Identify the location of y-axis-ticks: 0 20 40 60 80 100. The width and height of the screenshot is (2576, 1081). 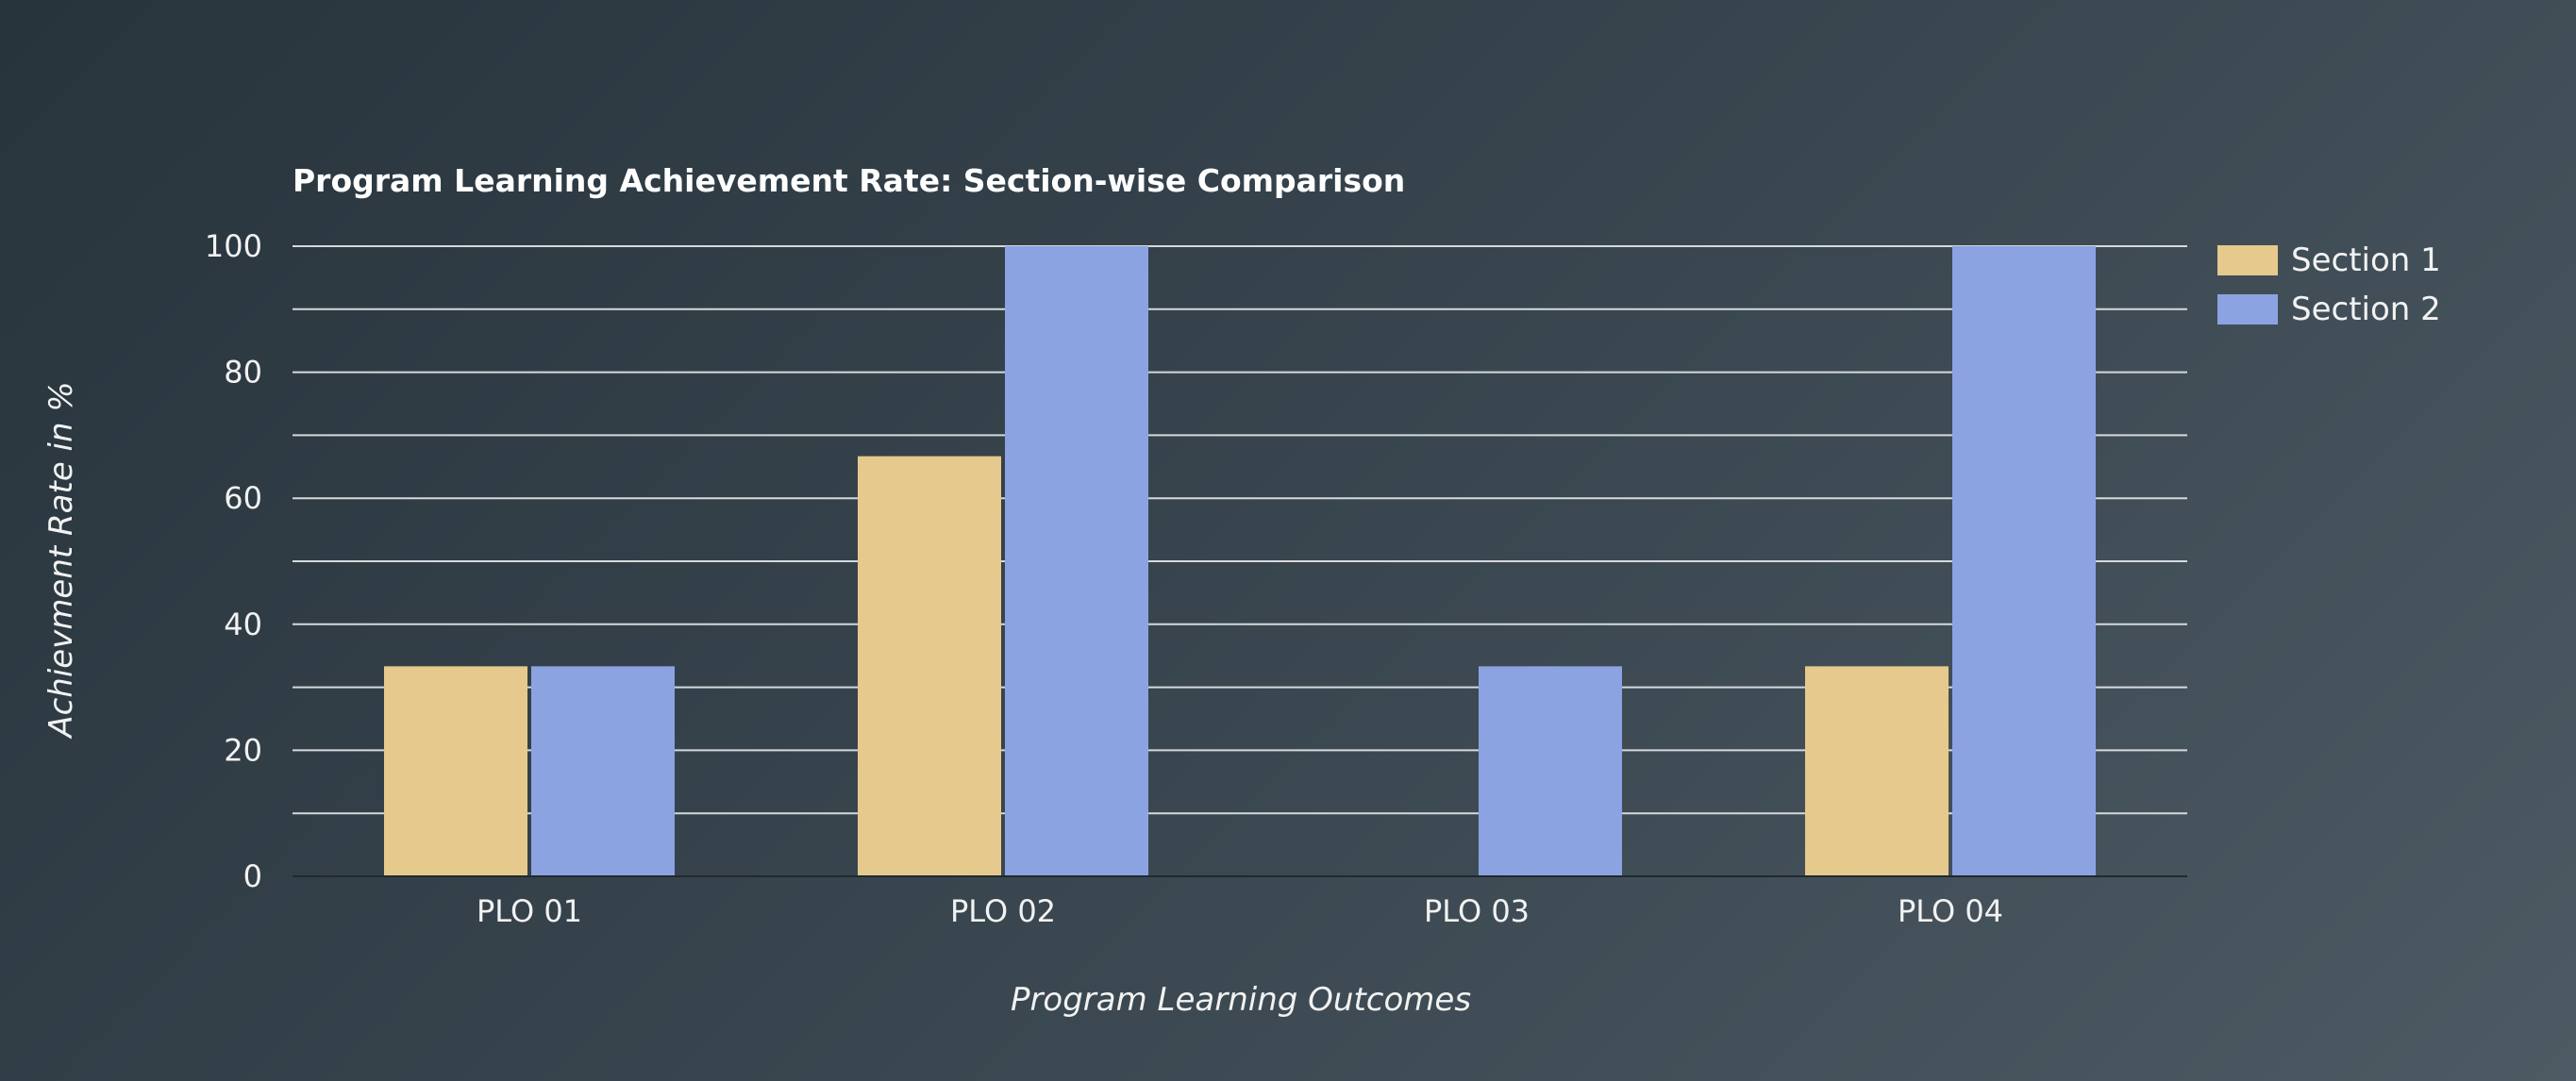
(233, 561).